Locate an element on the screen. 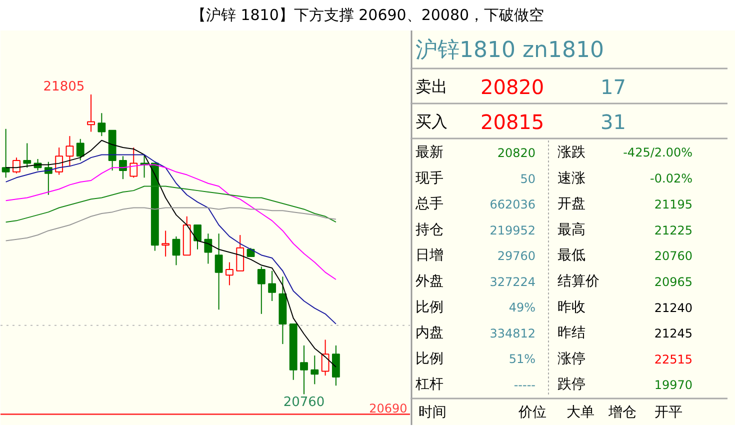 This screenshot has width=735, height=433. text: 21245 is located at coordinates (673, 333).